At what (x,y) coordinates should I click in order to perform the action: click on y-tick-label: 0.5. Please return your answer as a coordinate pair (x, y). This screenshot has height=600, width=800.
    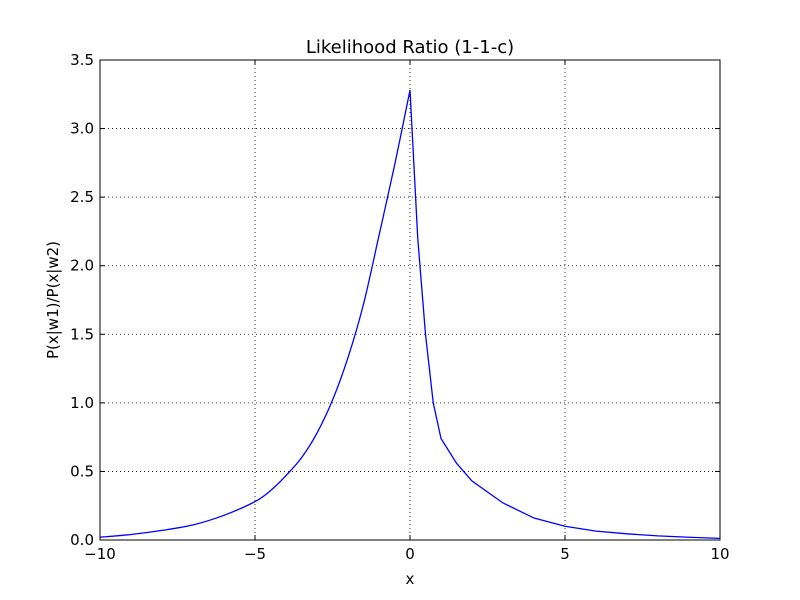
    Looking at the image, I should click on (82, 471).